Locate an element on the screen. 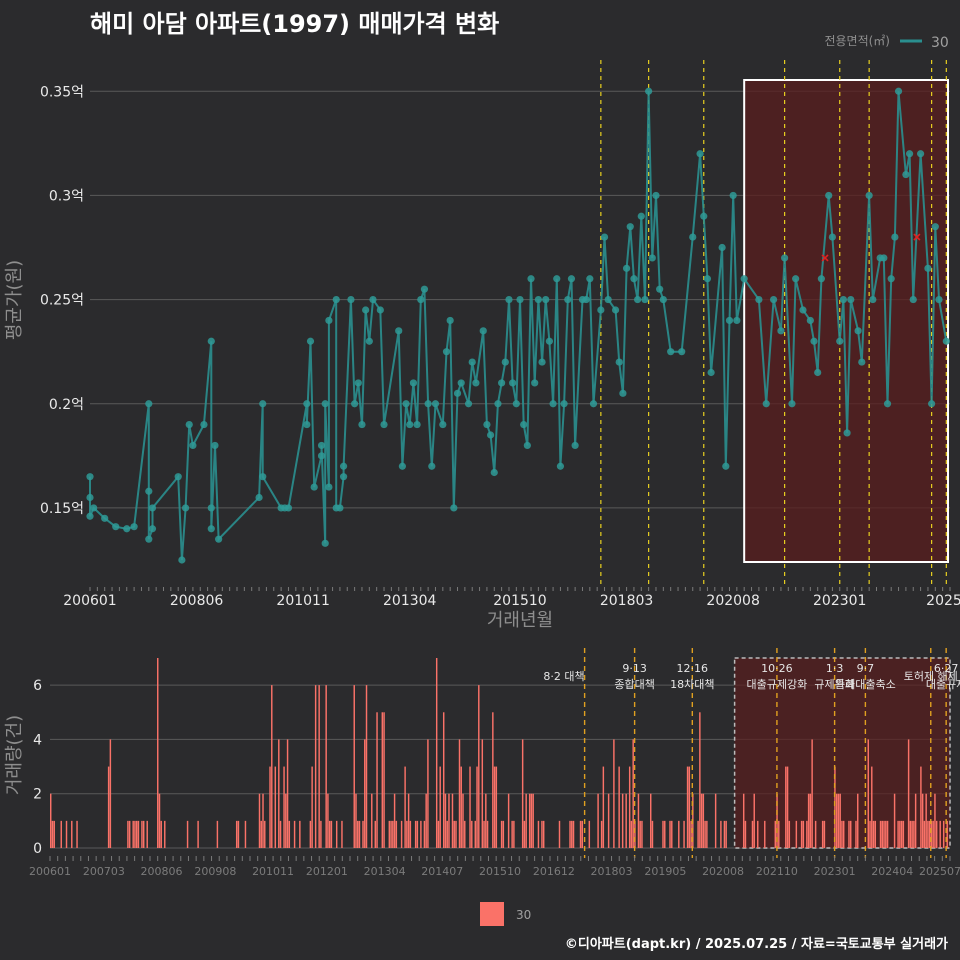 The image size is (960, 960). volume-x-tick-label: 201201 is located at coordinates (327, 871).